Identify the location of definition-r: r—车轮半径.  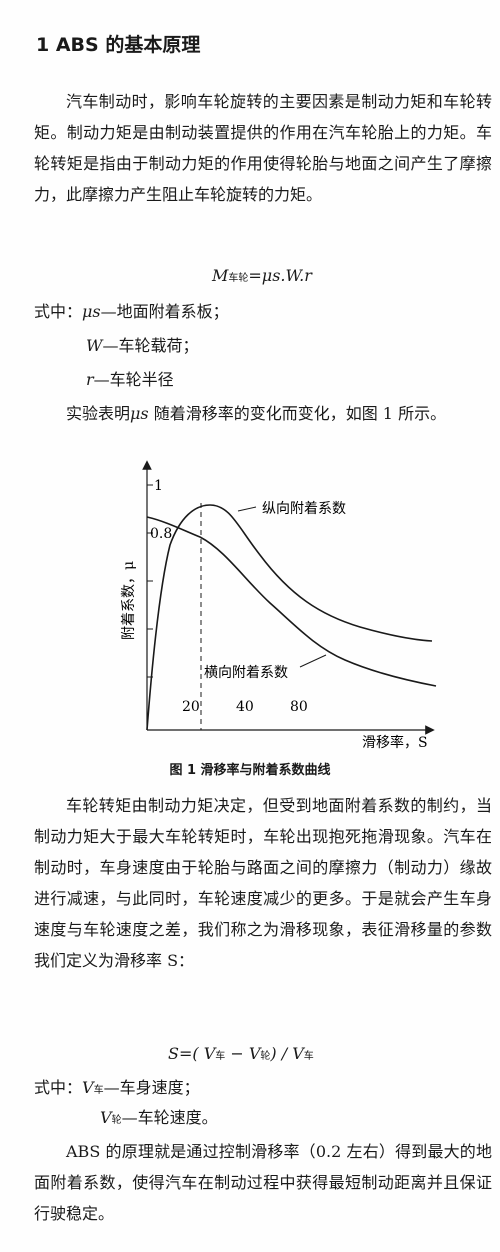
(130, 380).